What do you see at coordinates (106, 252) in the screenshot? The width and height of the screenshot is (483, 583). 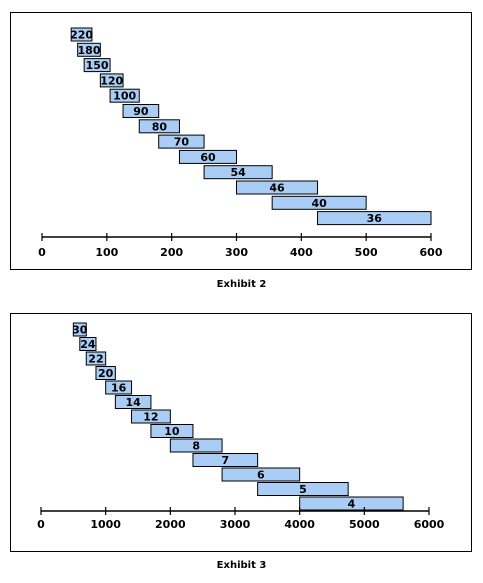 I see `x-tick-label: 100` at bounding box center [106, 252].